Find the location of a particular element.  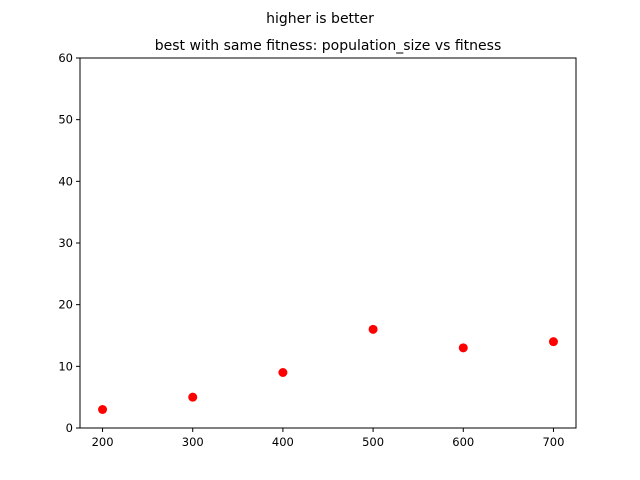

data-points is located at coordinates (328, 369).